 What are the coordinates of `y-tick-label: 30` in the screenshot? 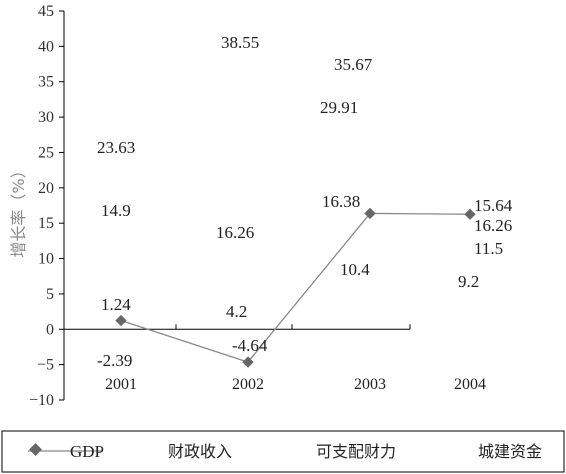 It's located at (46, 117).